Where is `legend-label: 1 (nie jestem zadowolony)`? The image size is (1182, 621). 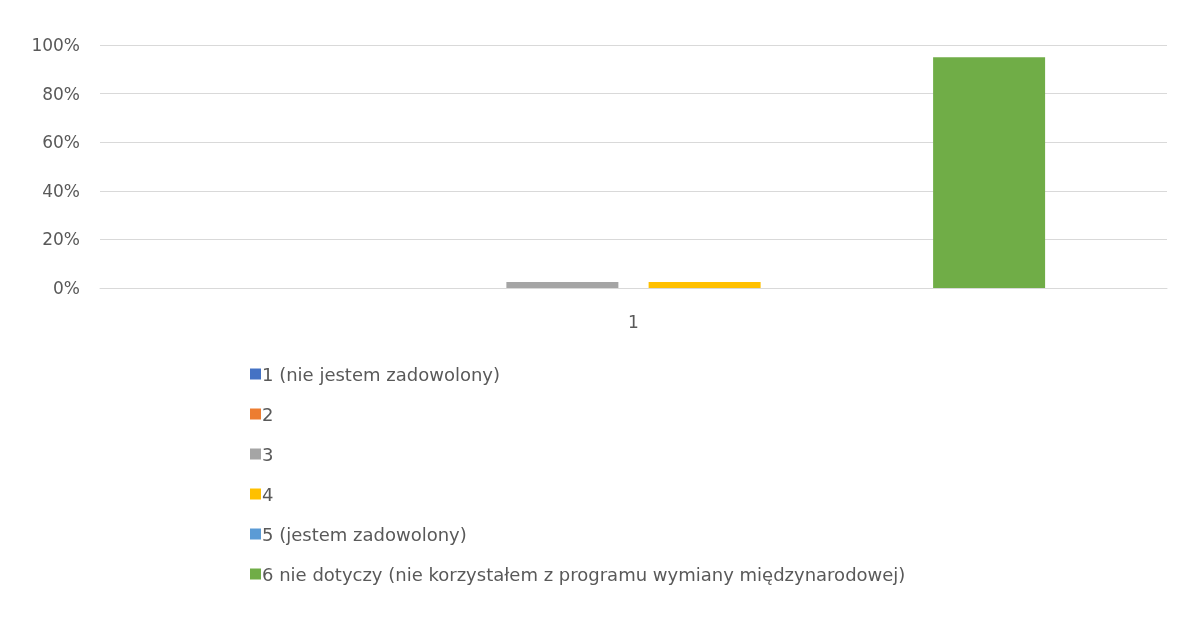 legend-label: 1 (nie jestem zadowolony) is located at coordinates (381, 374).